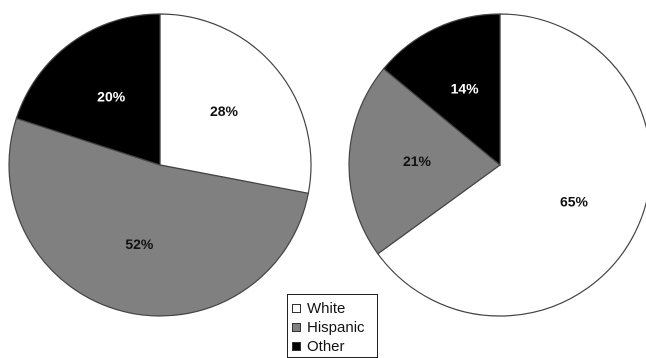 Image resolution: width=646 pixels, height=358 pixels. I want to click on legend-swatch-other, so click(296, 346).